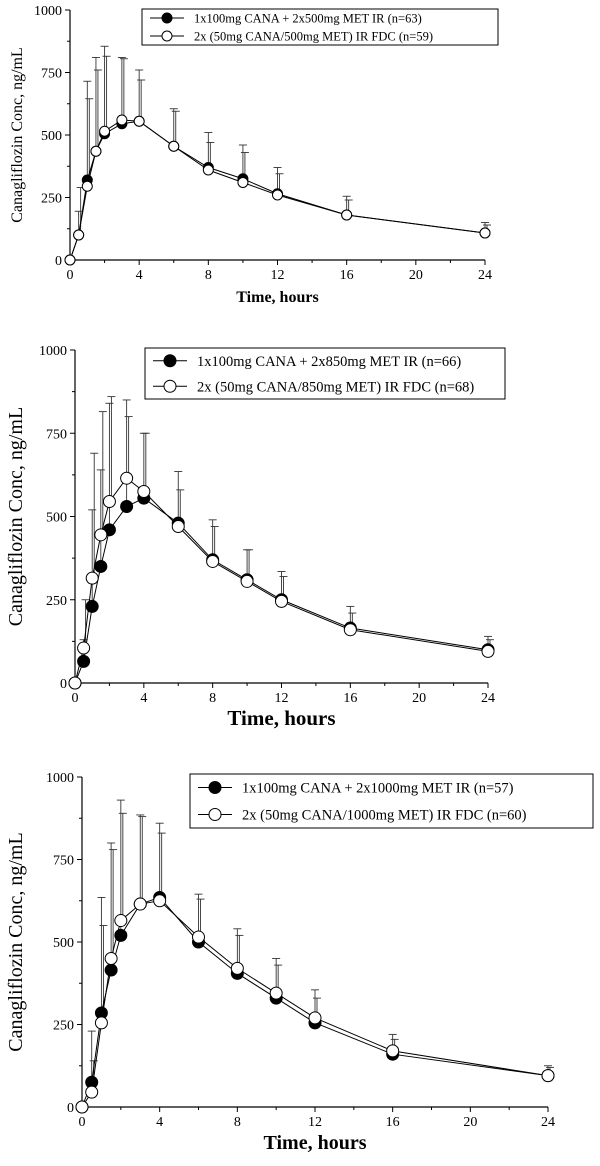 This screenshot has width=600, height=1166. What do you see at coordinates (313, 36) in the screenshot?
I see `legend-entry: 2x (50mg CANA/500mg MET) IR FDC (n=59)` at bounding box center [313, 36].